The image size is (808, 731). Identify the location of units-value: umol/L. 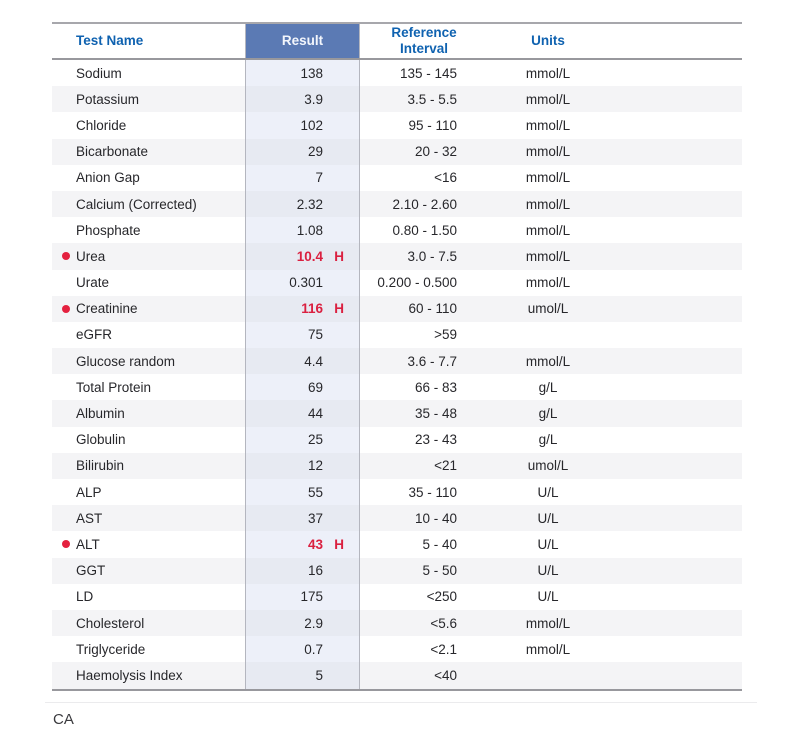
(548, 466).